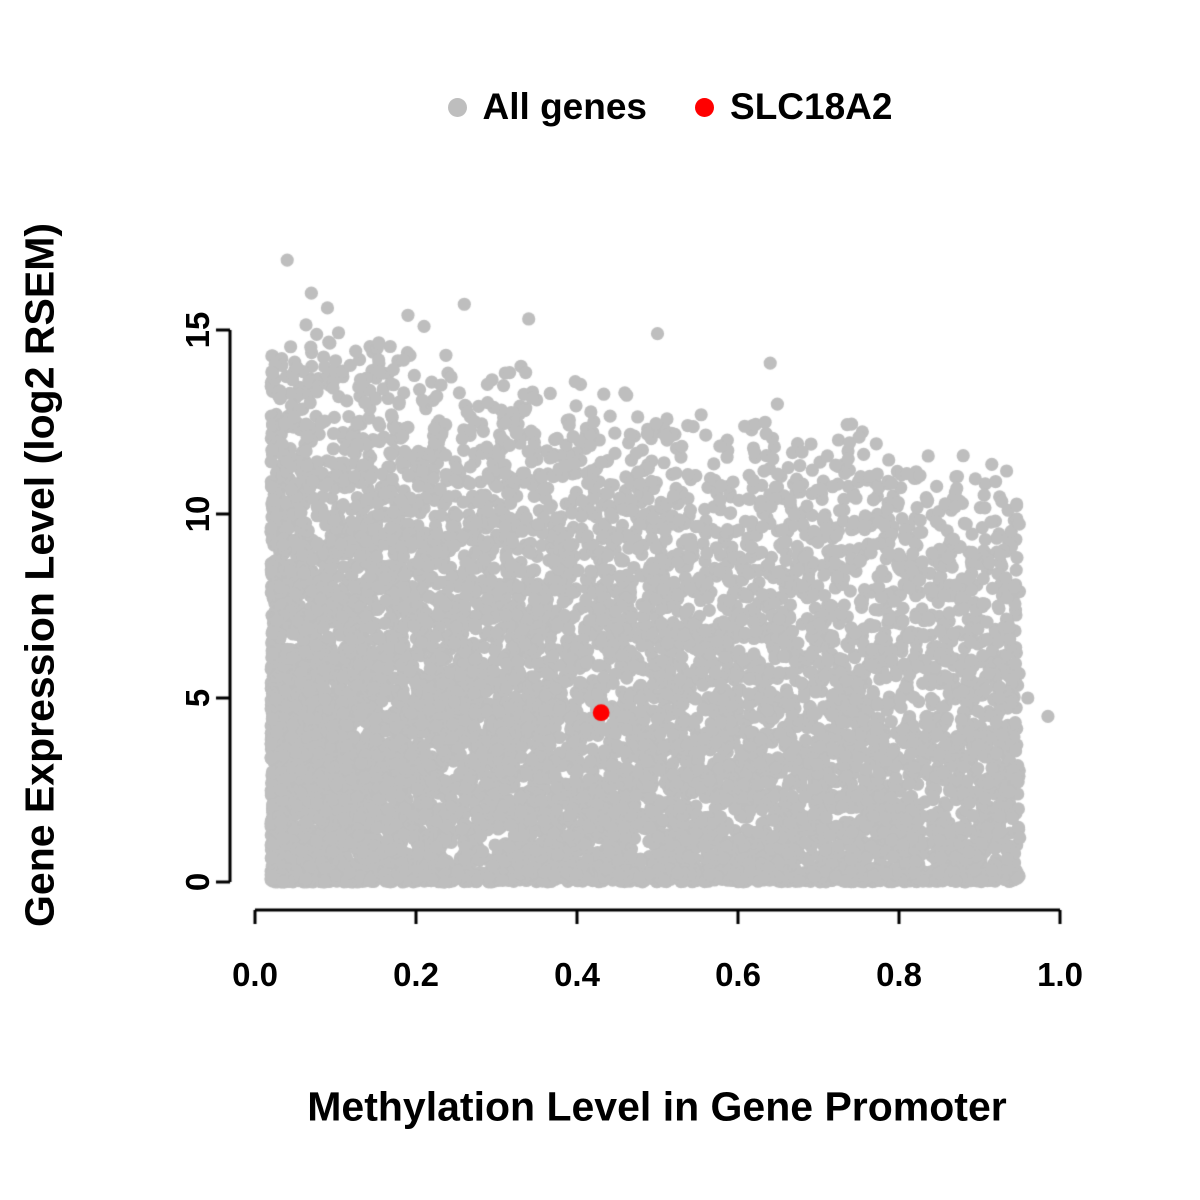 Image resolution: width=1200 pixels, height=1200 pixels. Describe the element at coordinates (657, 1106) in the screenshot. I see `x-axis-title: Methylation Level in Gene Promoter` at that location.